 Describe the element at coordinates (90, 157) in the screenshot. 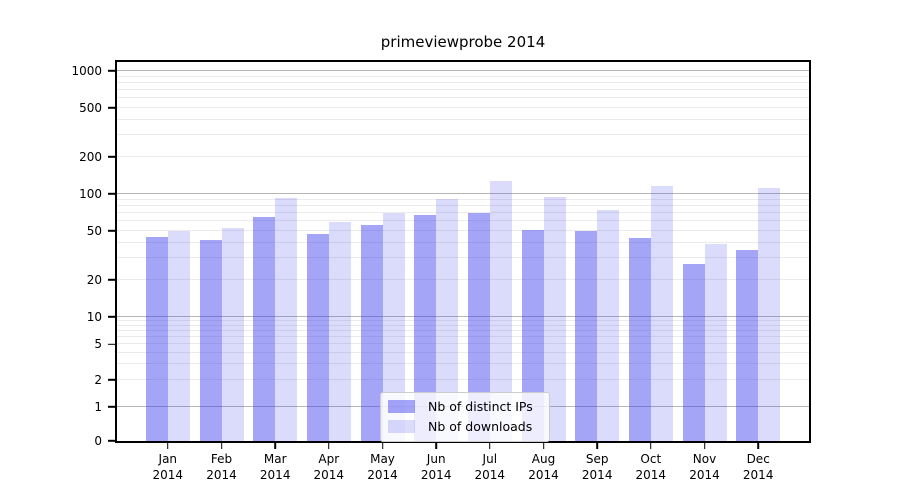

I see `ytick-label-200: 200` at that location.